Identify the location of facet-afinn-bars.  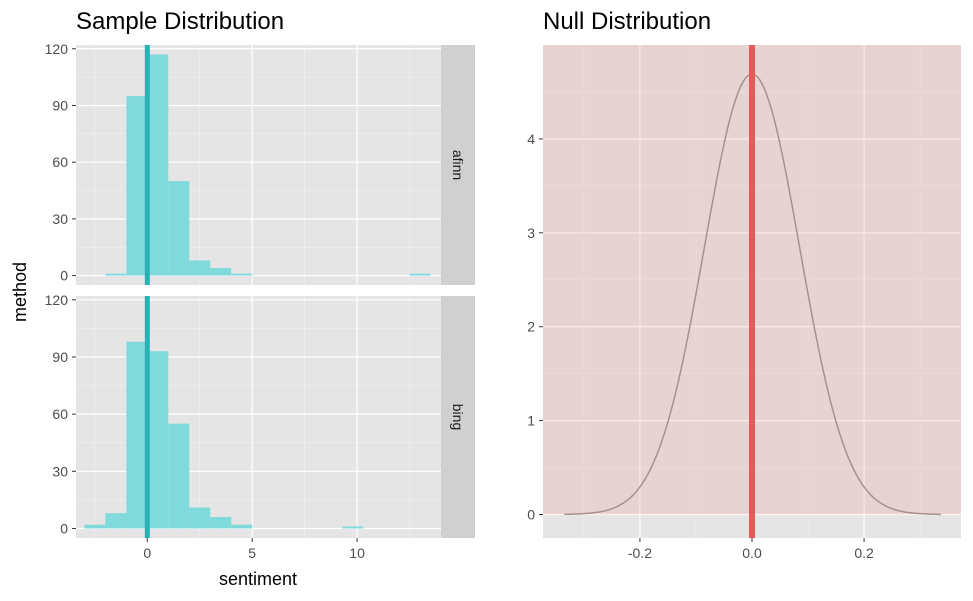
(268, 165).